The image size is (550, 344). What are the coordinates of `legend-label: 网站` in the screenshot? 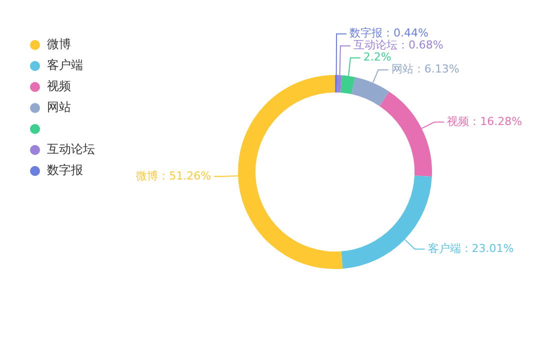 It's located at (59, 107).